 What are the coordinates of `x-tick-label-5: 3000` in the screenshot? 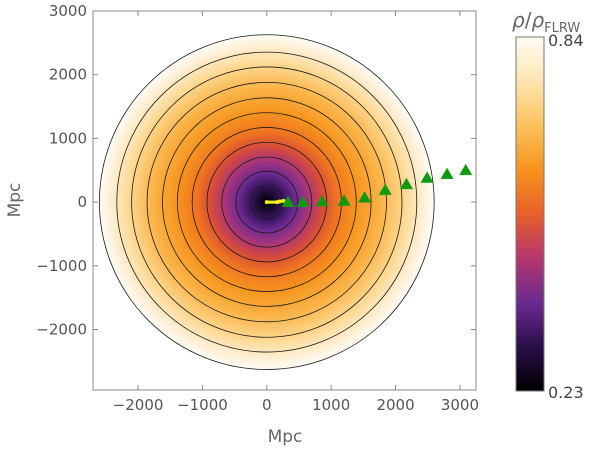 It's located at (460, 405).